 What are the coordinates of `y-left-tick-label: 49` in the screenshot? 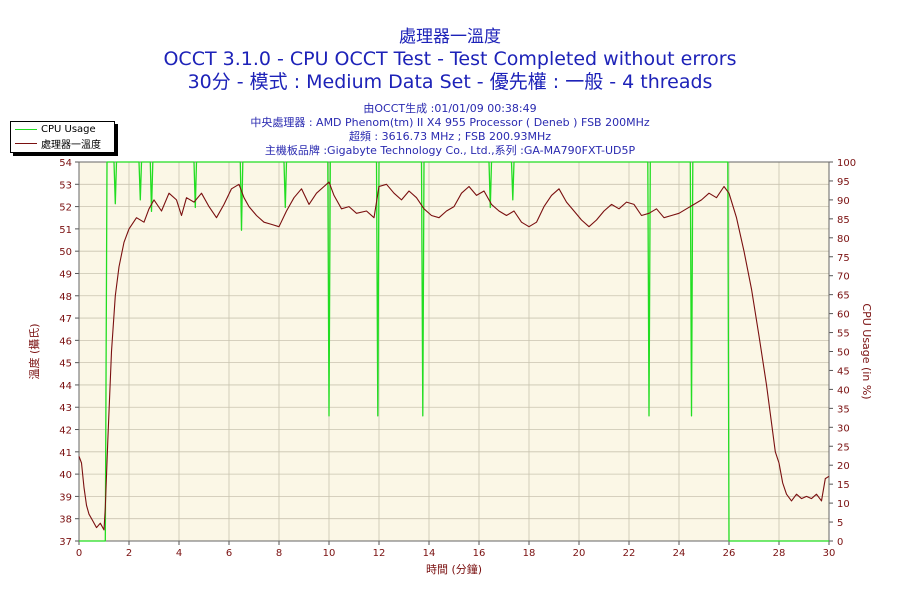 It's located at (65, 274).